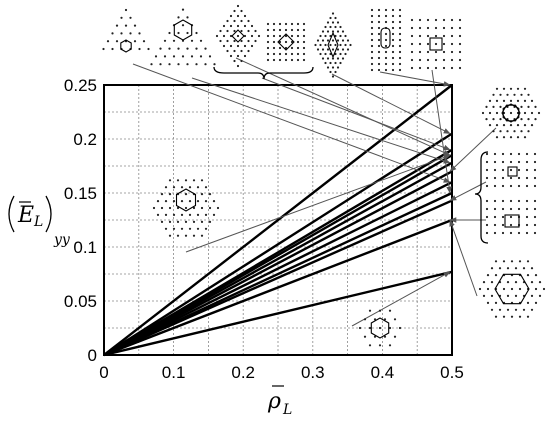  What do you see at coordinates (238, 36) in the screenshot?
I see `diamond-lattice-small-diamond` at bounding box center [238, 36].